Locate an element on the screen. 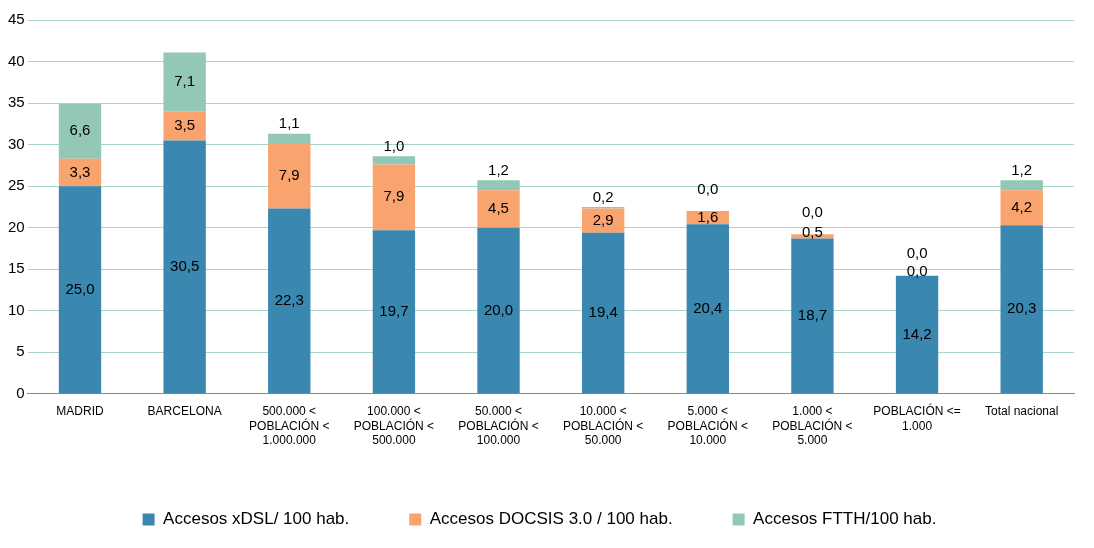 Image resolution: width=1094 pixels, height=548 pixels. x-tick-label: 5.000 < POBLACIÓN < 10.000 is located at coordinates (707, 426).